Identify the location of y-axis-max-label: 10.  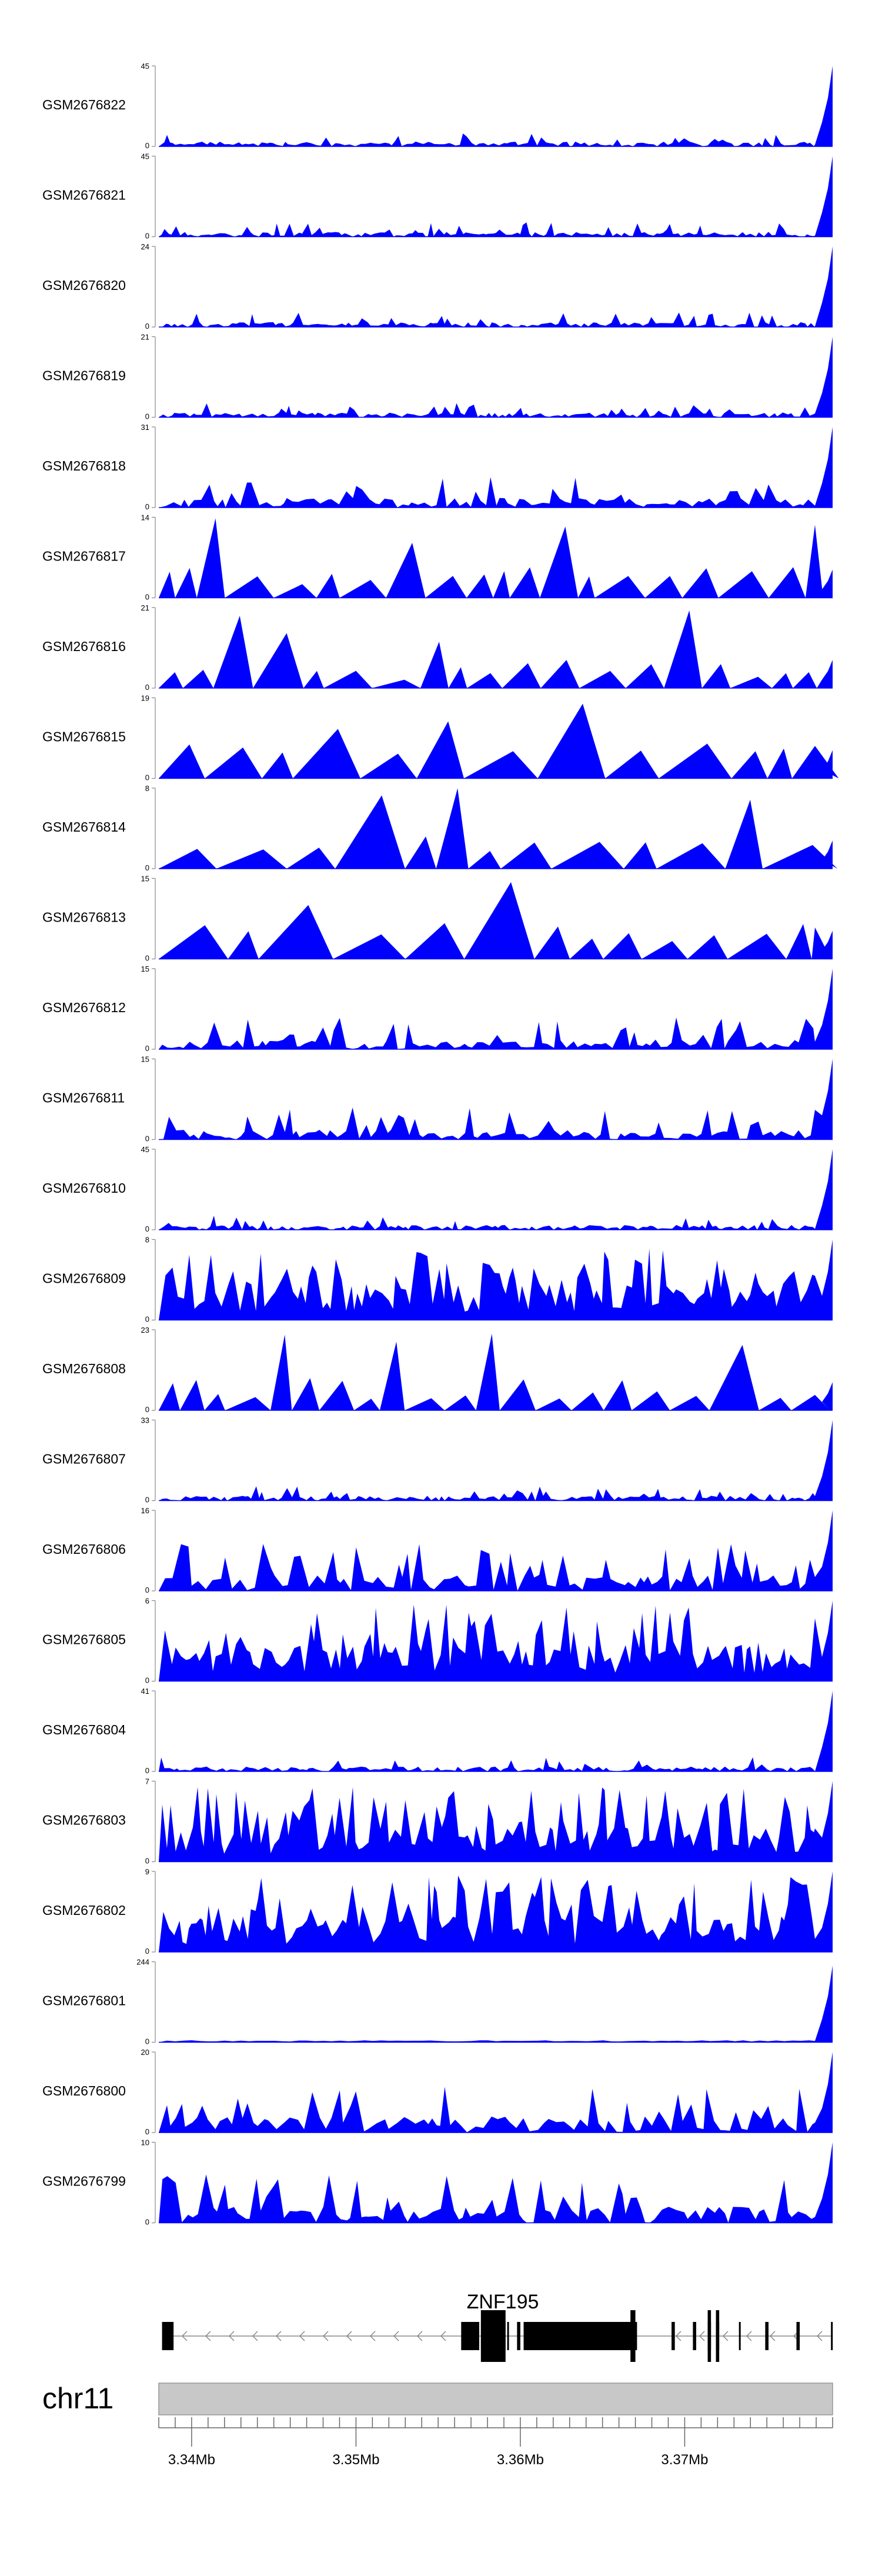
(145, 2142).